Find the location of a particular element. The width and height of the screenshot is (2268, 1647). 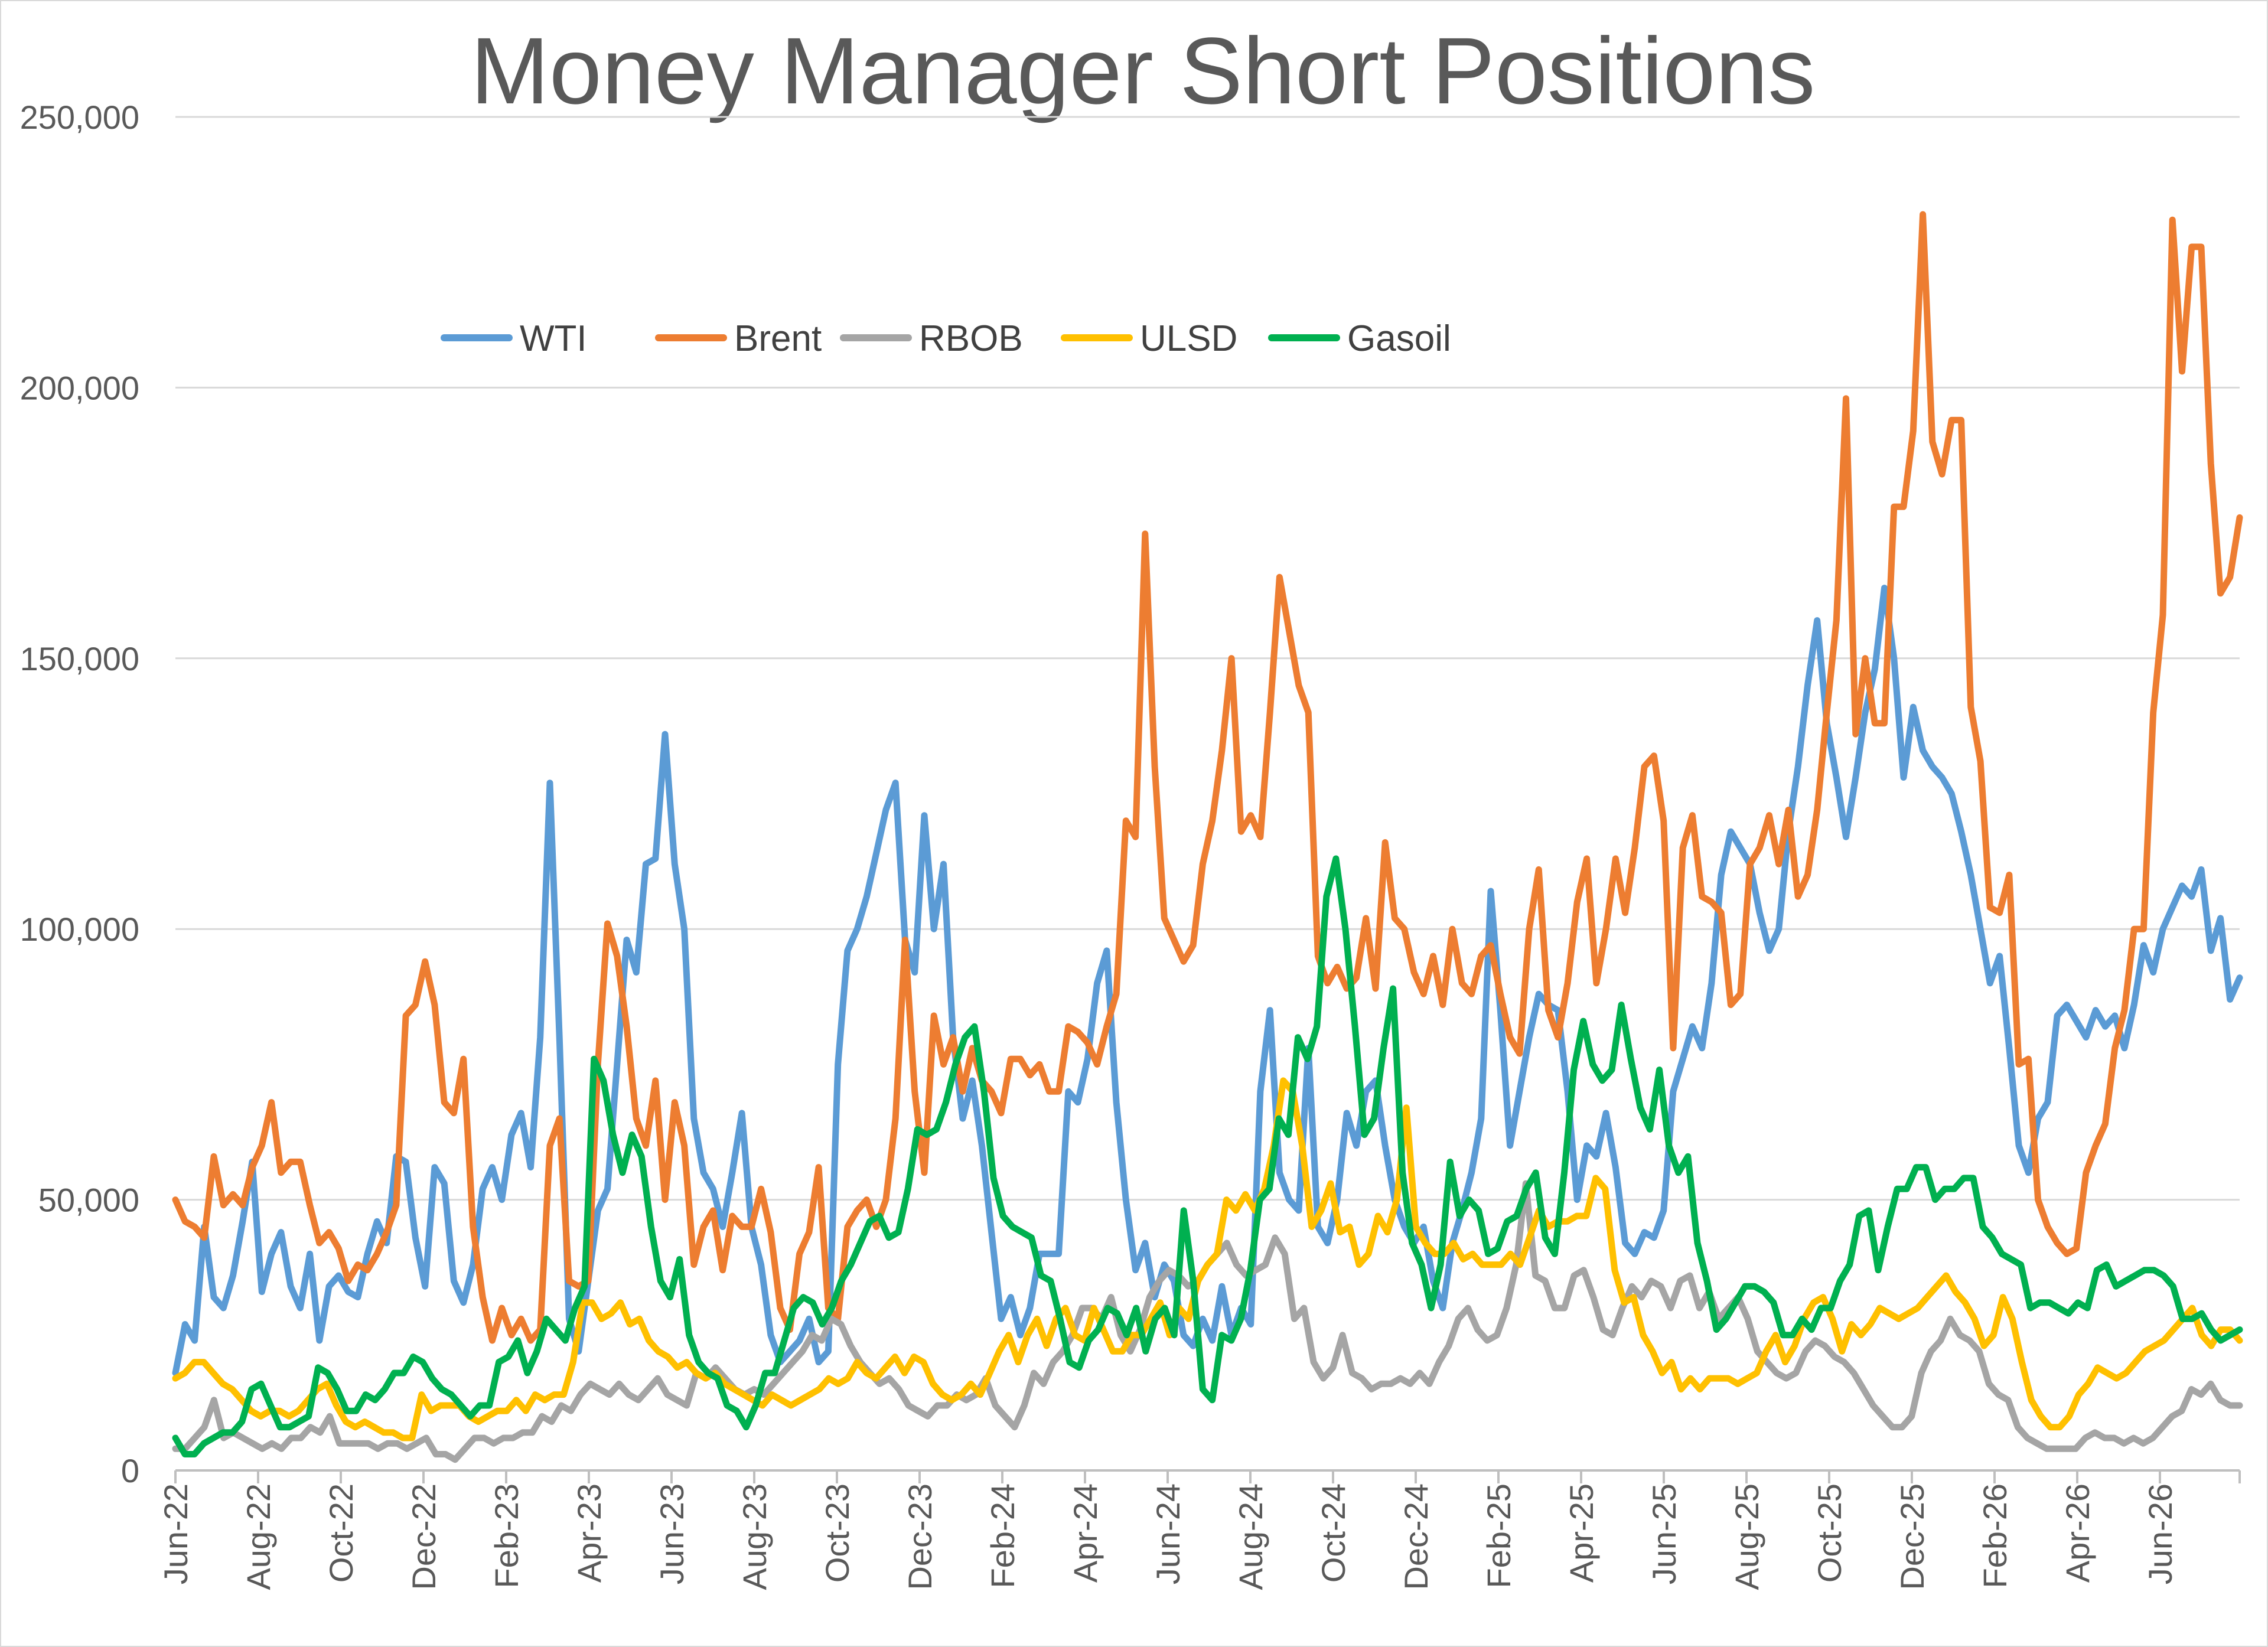

x-tick-label: Aug-24 is located at coordinates (1250, 1536).